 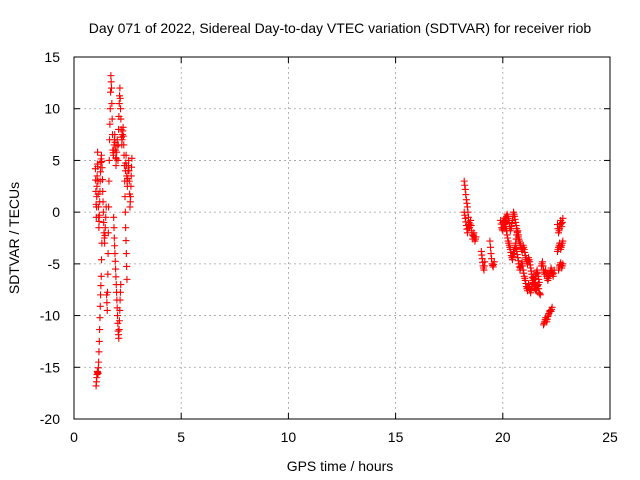 I want to click on y-axis-label: SDTVAR / TECUs, so click(x=14, y=238).